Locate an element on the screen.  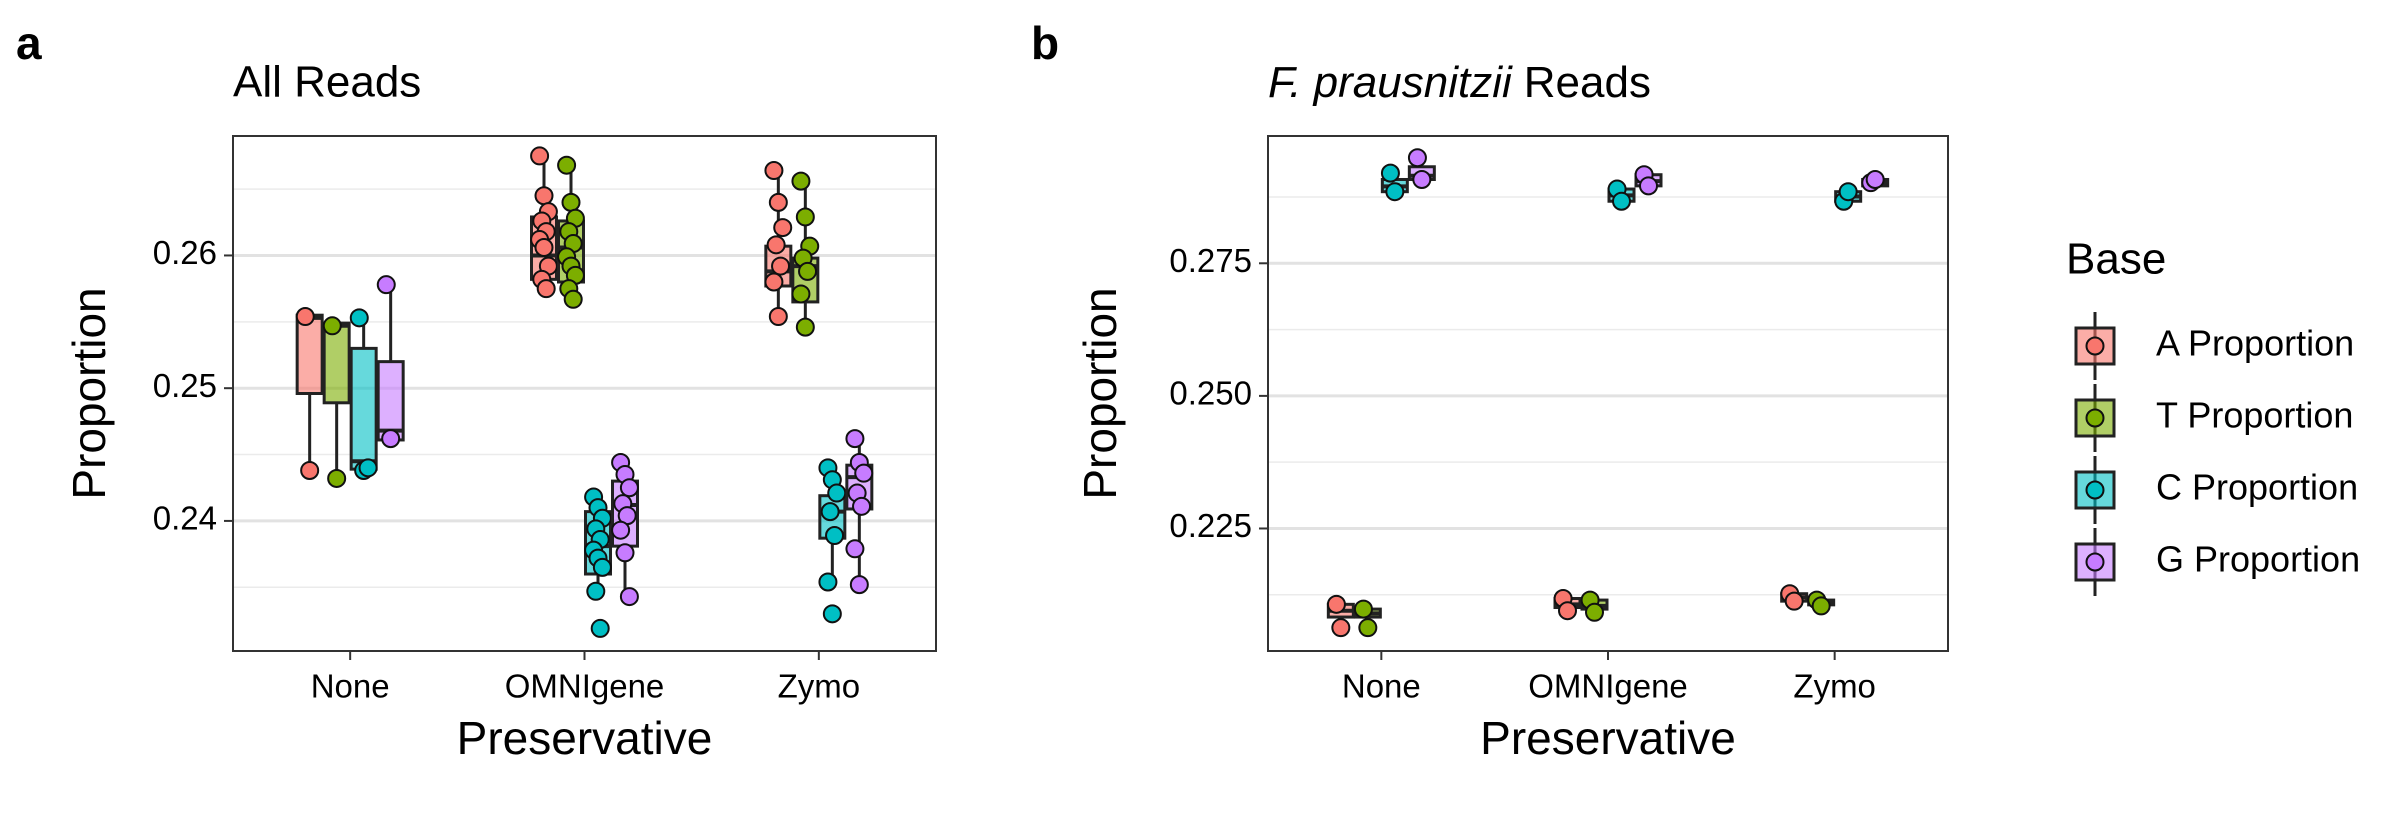
y-tick-label: 0.24 is located at coordinates (185, 518).